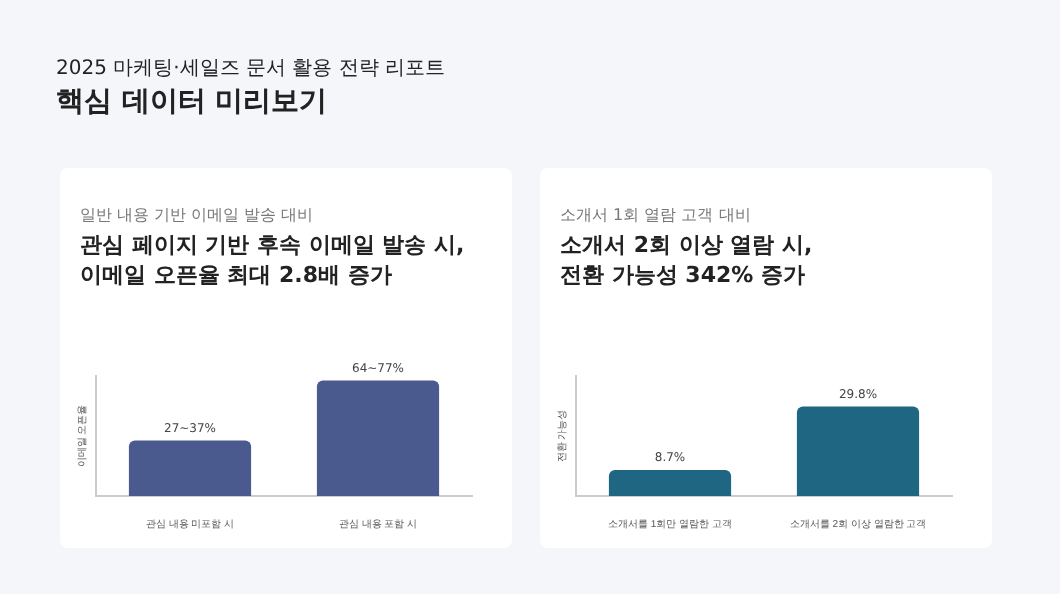 The width and height of the screenshot is (1060, 594). Describe the element at coordinates (197, 215) in the screenshot. I see `chart-subtitle: 일반 내용 기반 이메일 발송 대비` at that location.